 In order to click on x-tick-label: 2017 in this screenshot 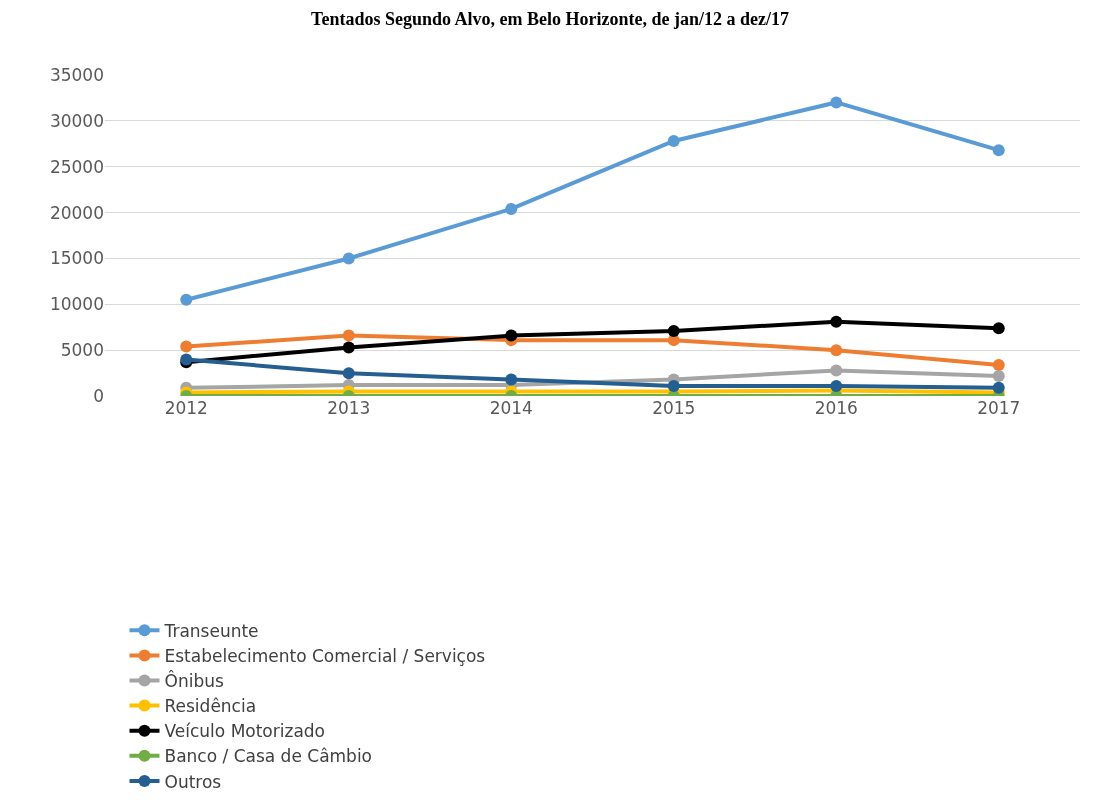, I will do `click(999, 408)`.